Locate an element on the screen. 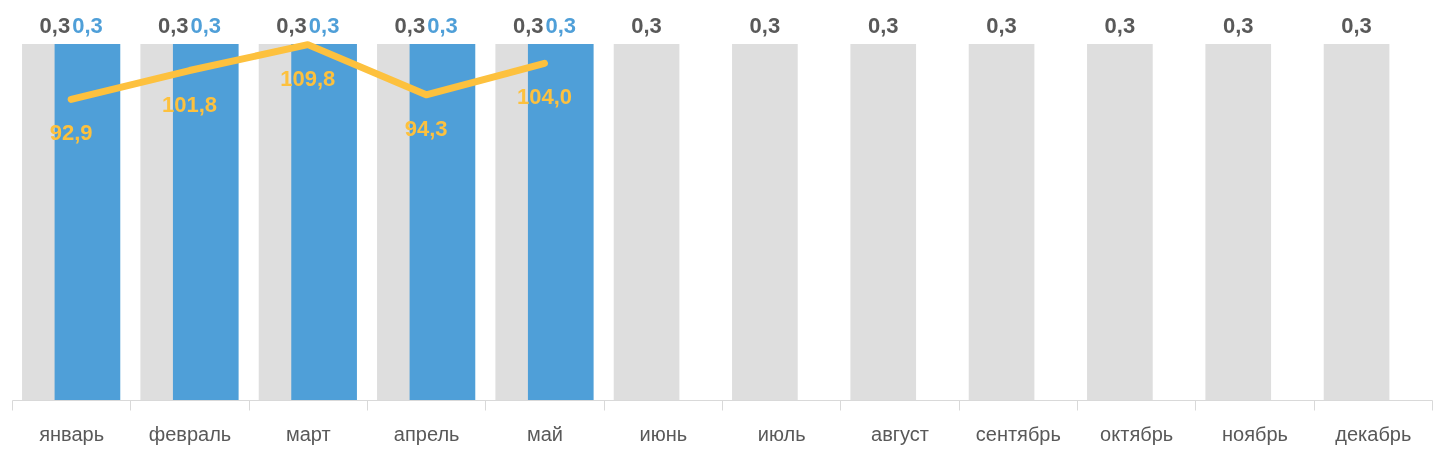  x-tick-label: декабрь is located at coordinates (1373, 433).